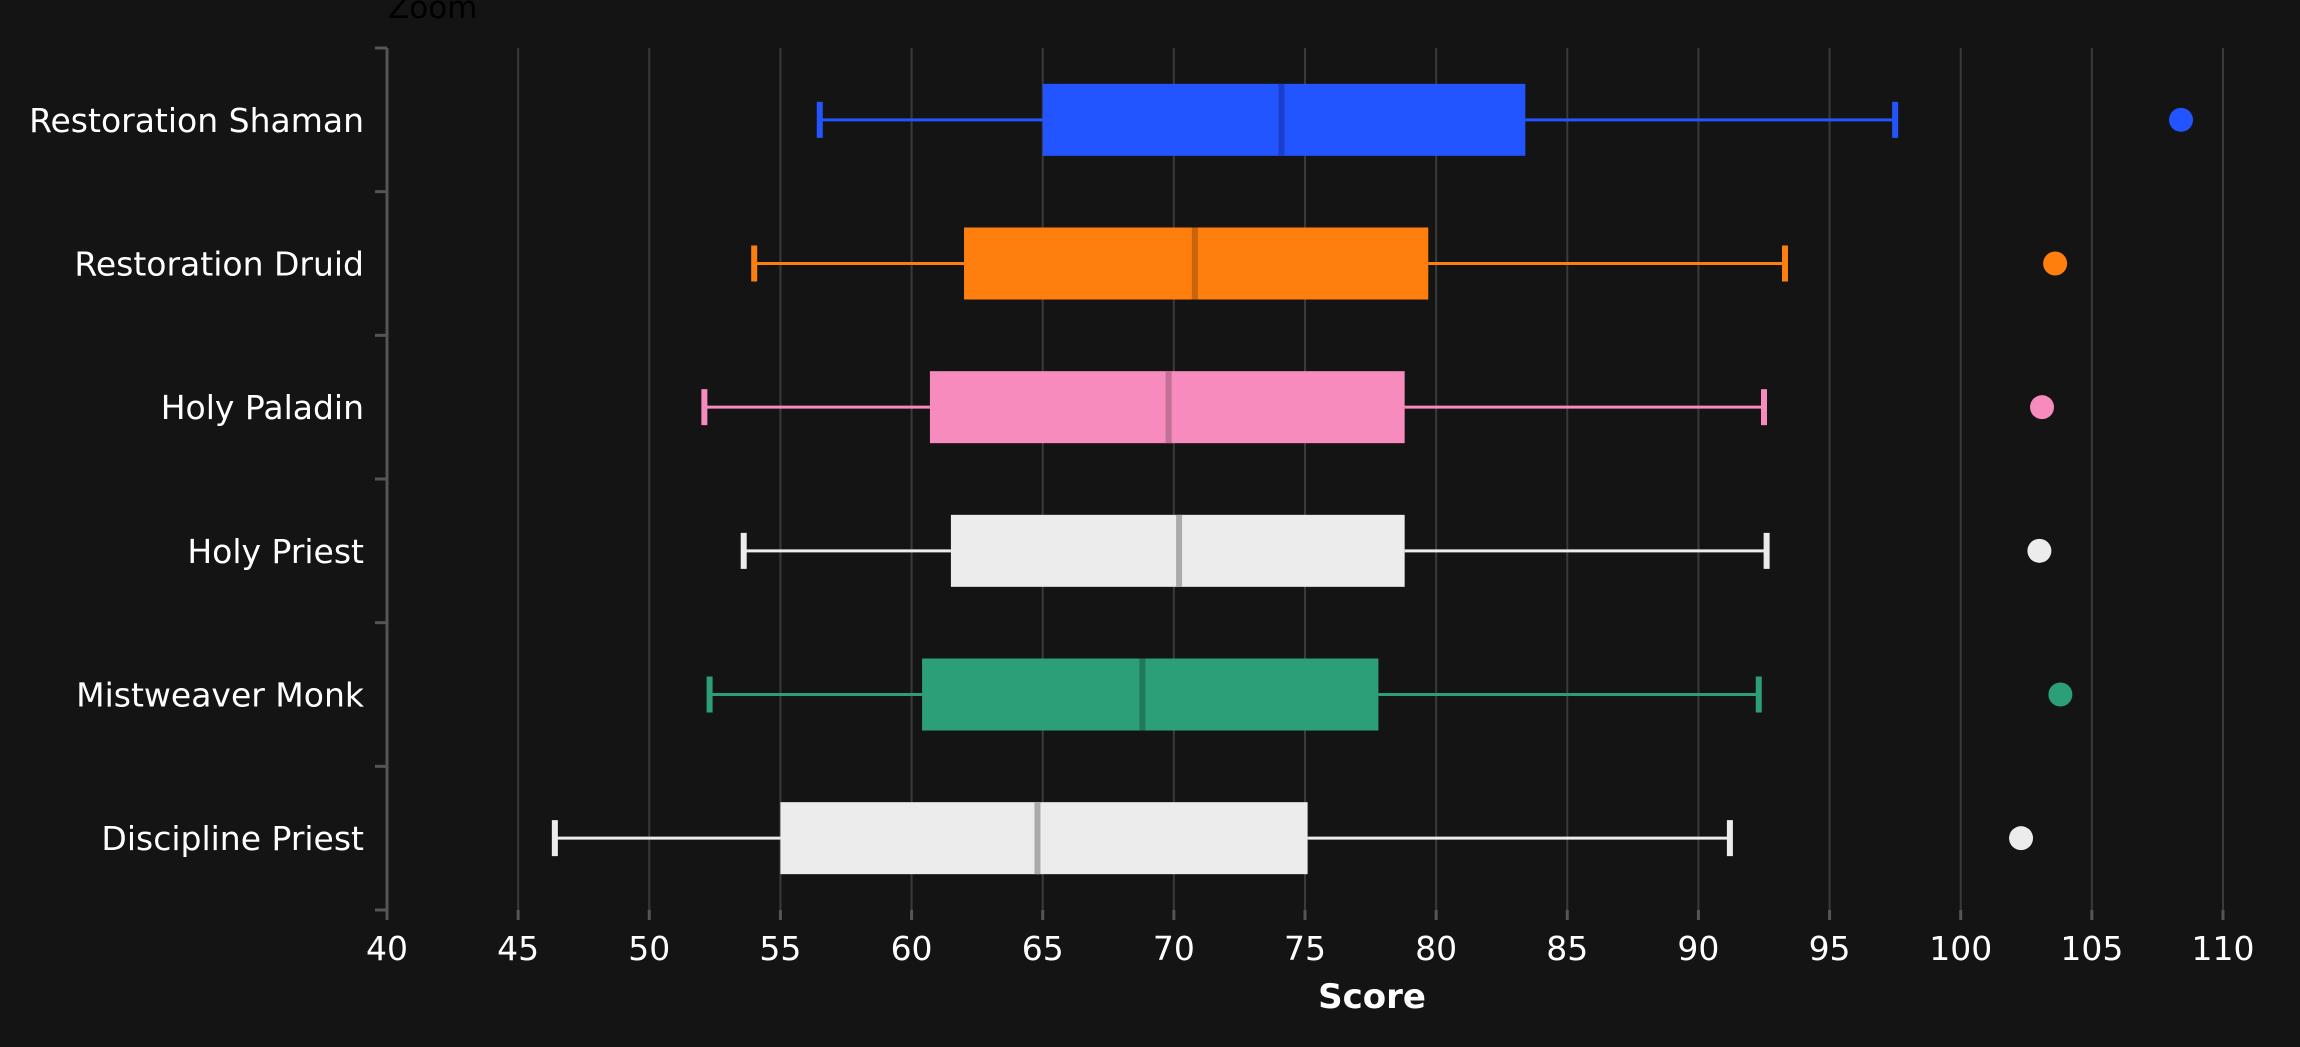  Describe the element at coordinates (1372, 997) in the screenshot. I see `x-axis-title: Score` at that location.